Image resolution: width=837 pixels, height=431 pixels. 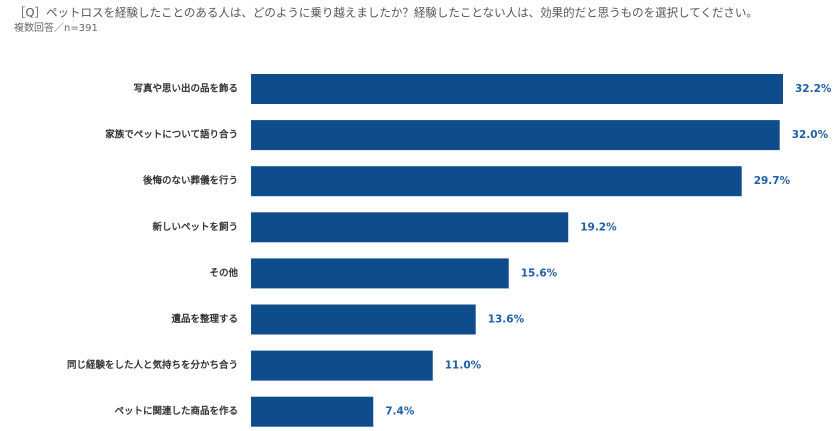 What do you see at coordinates (506, 320) in the screenshot?
I see `value-label: 13.6%` at bounding box center [506, 320].